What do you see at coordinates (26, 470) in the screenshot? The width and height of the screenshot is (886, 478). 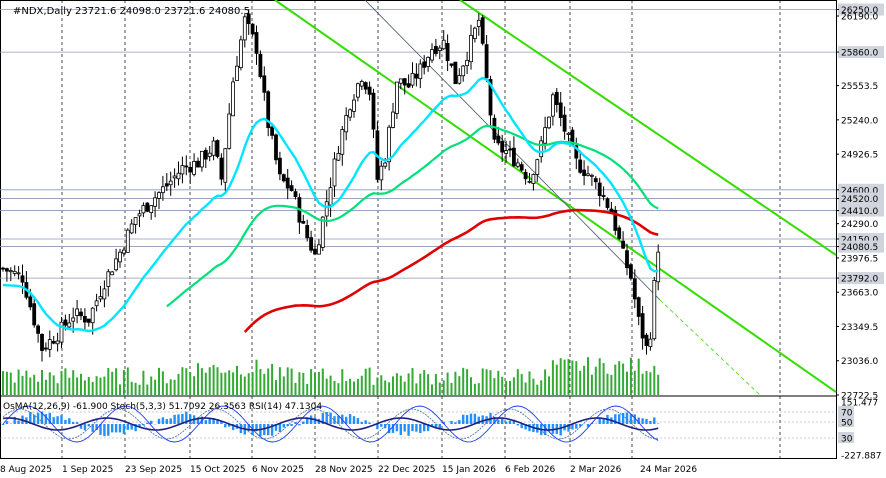 I see `time-tick-label: 8 Aug 2025` at bounding box center [26, 470].